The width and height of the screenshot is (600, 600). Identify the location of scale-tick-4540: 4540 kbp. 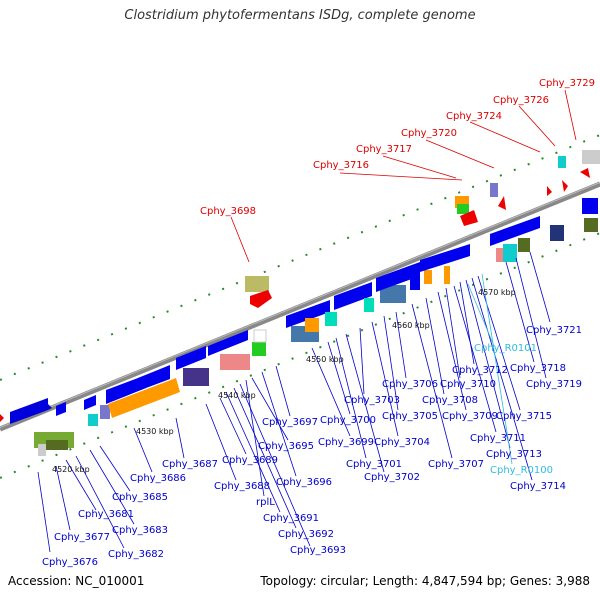
(237, 395).